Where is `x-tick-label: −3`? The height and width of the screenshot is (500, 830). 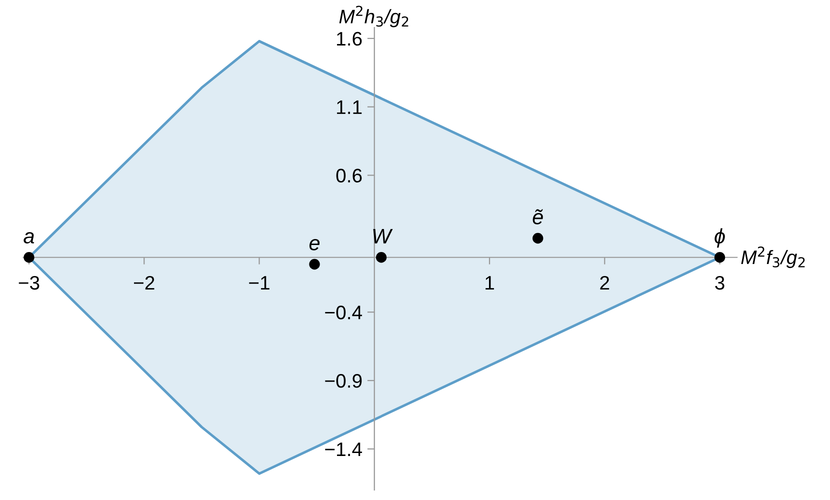
x-tick-label: −3 is located at coordinates (29, 283).